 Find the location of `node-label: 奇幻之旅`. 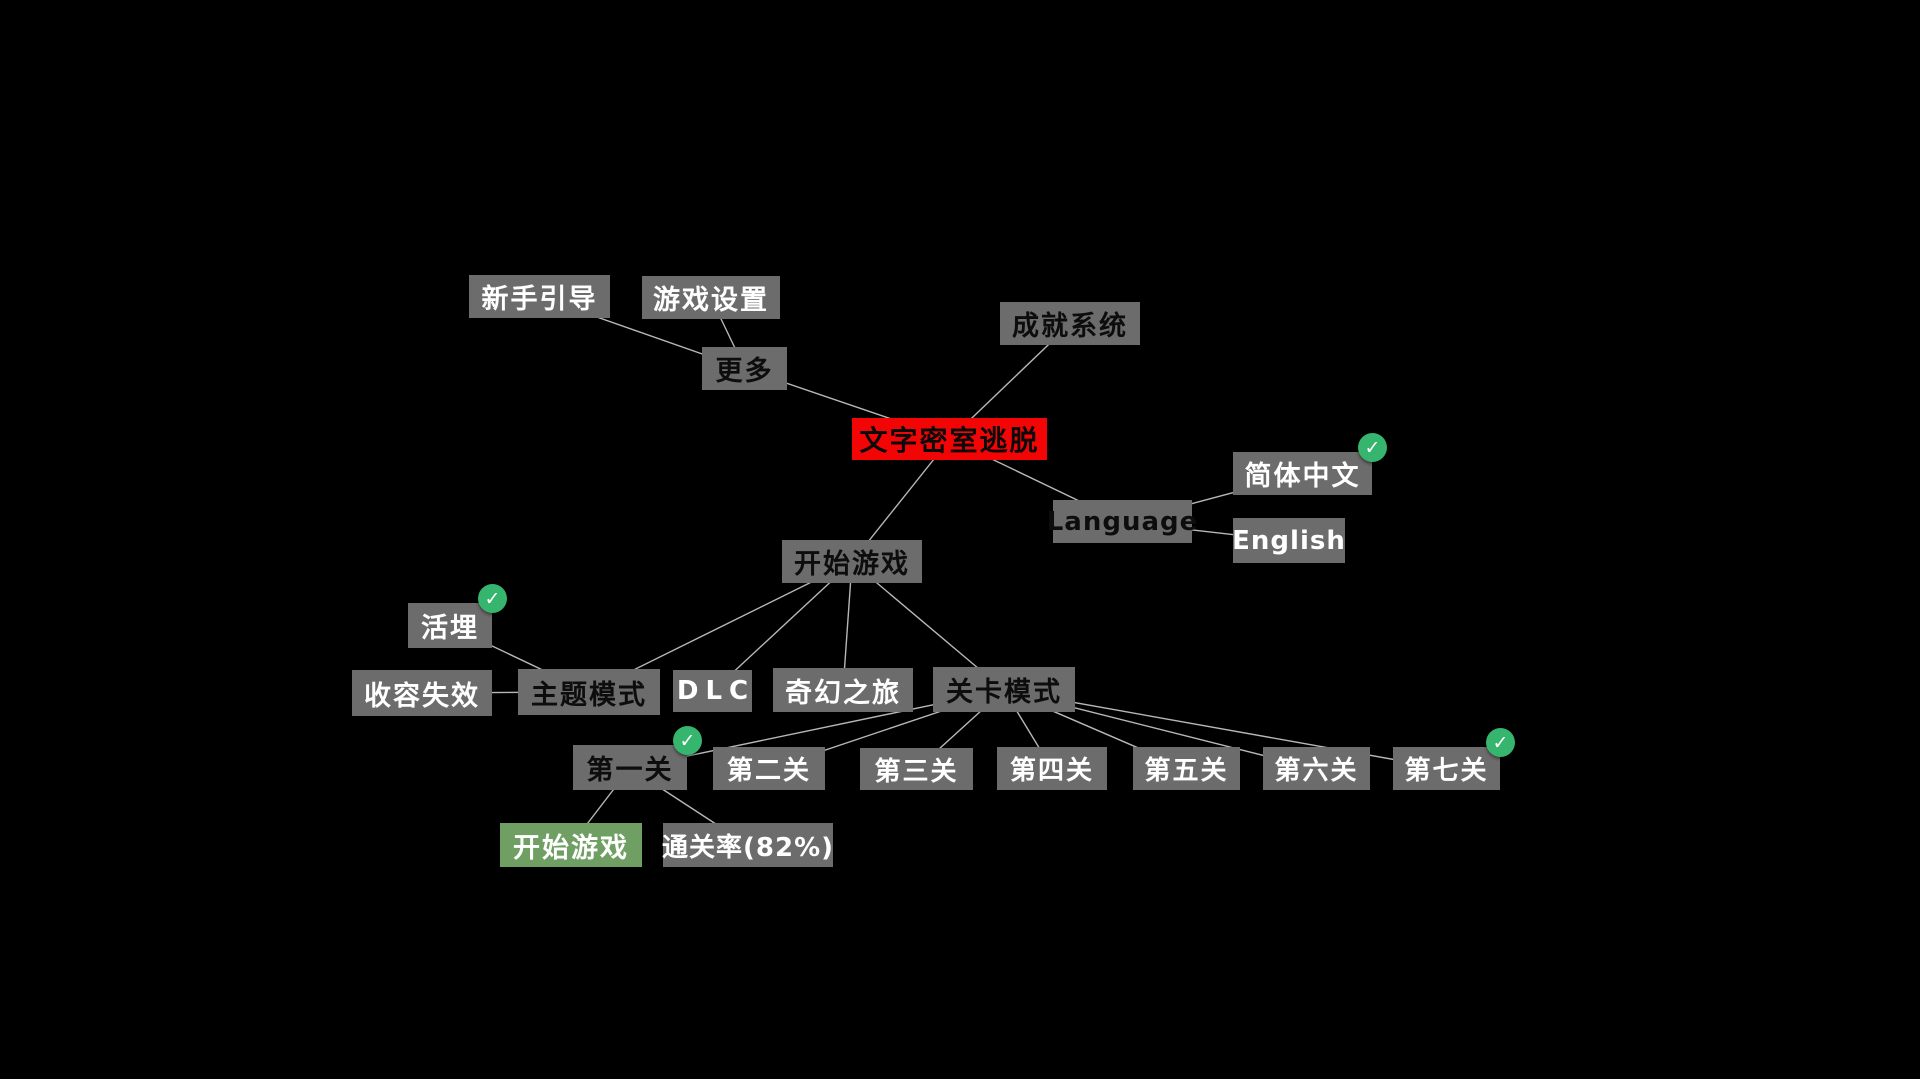

node-label: 奇幻之旅 is located at coordinates (843, 693).